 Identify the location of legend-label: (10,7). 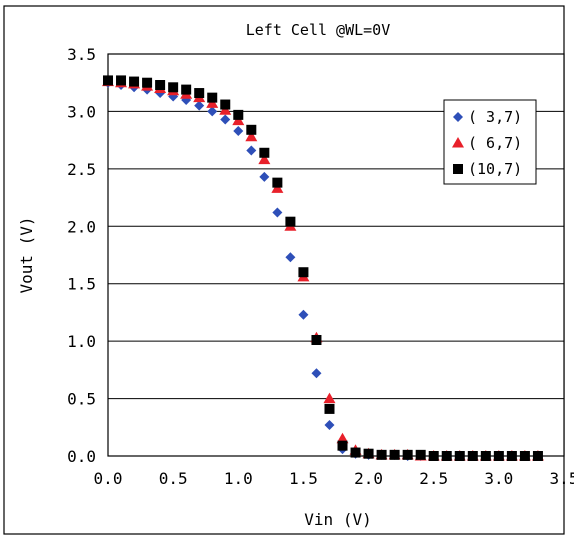
(495, 169).